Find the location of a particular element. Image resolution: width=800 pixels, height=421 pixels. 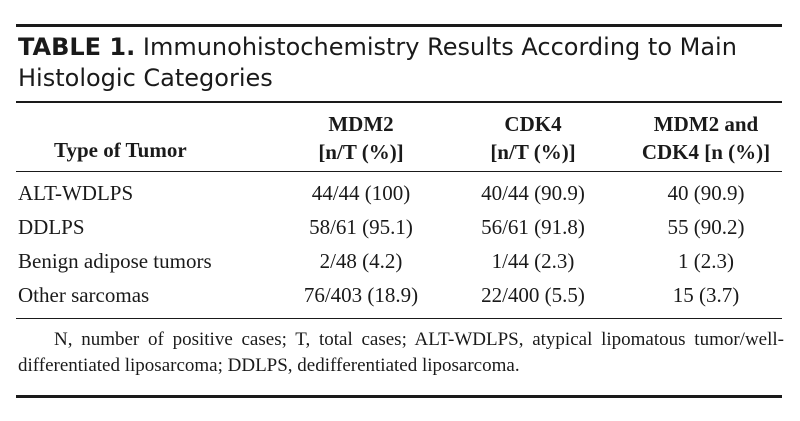

row-other-sarcomas-type: Other sarcomas is located at coordinates (84, 295).